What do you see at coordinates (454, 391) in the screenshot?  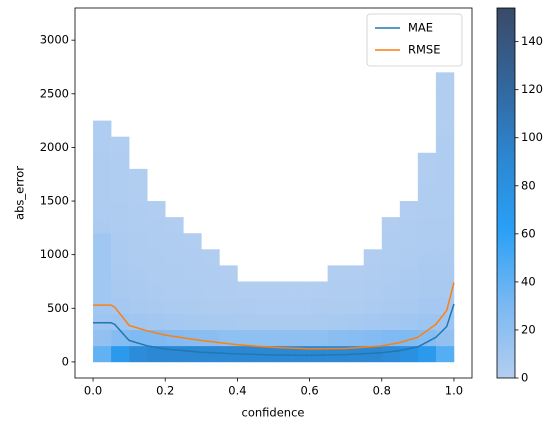 I see `x-tick-label: 1.0` at bounding box center [454, 391].